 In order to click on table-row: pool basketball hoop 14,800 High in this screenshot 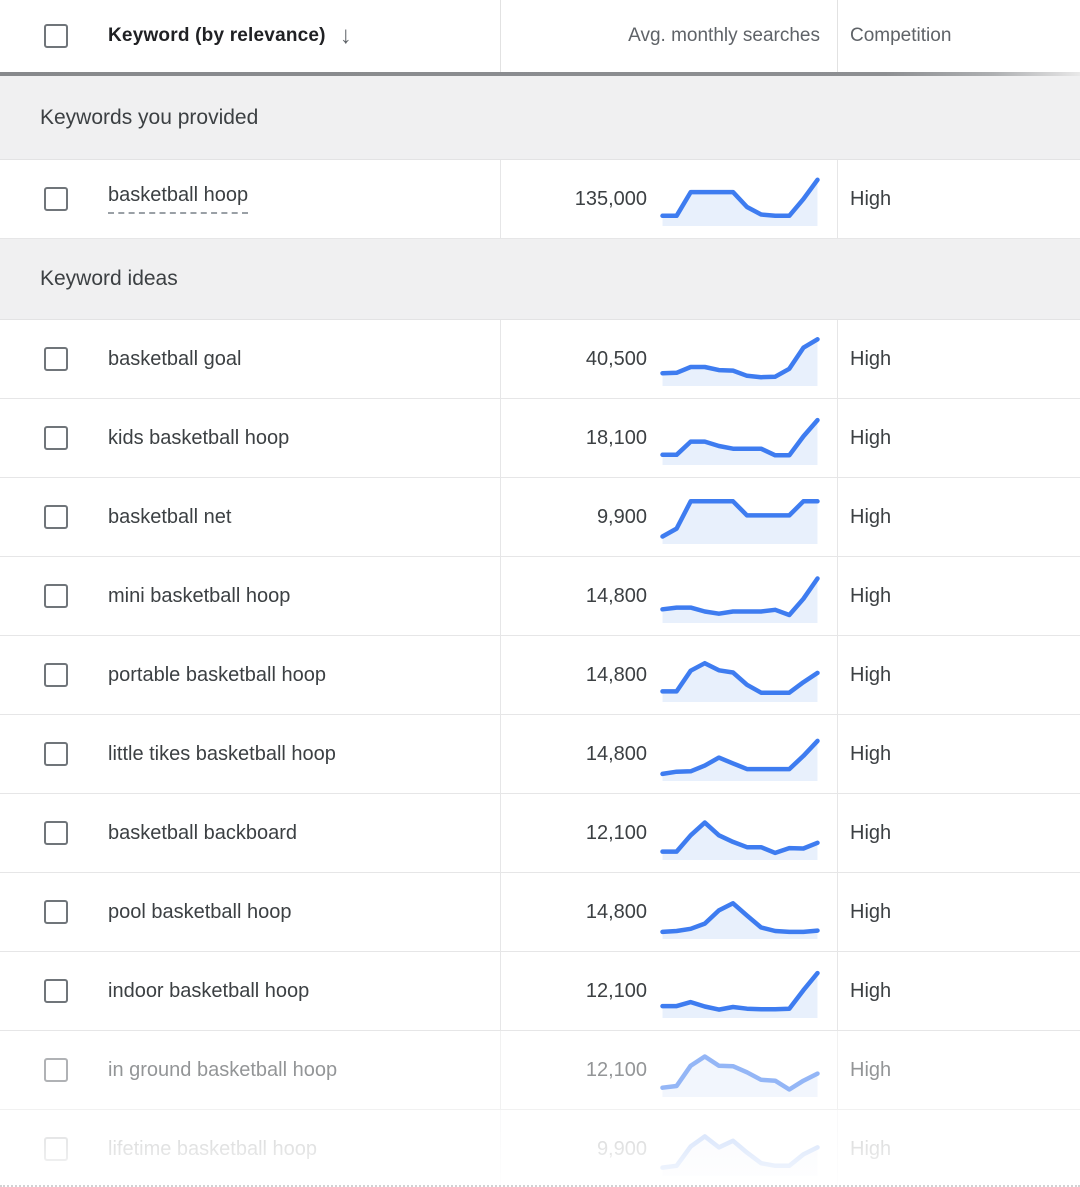, I will do `click(540, 912)`.